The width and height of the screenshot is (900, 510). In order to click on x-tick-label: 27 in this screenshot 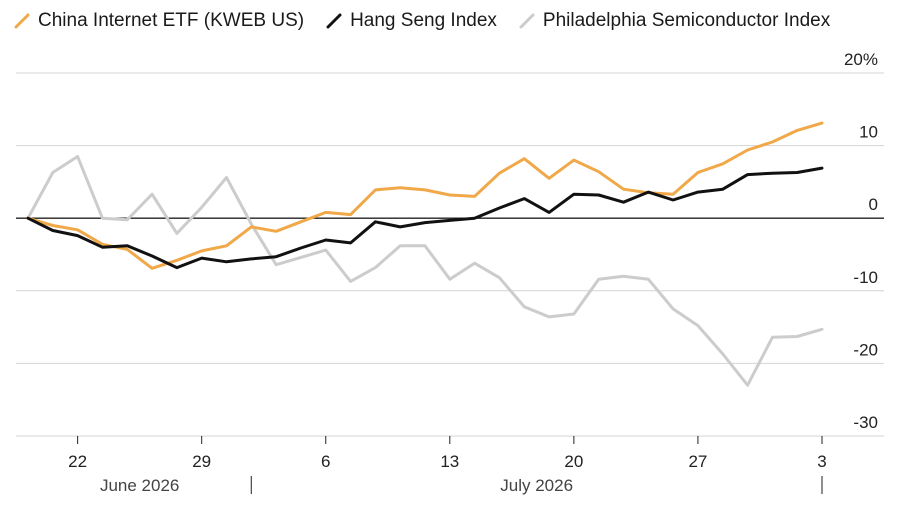, I will do `click(697, 461)`.